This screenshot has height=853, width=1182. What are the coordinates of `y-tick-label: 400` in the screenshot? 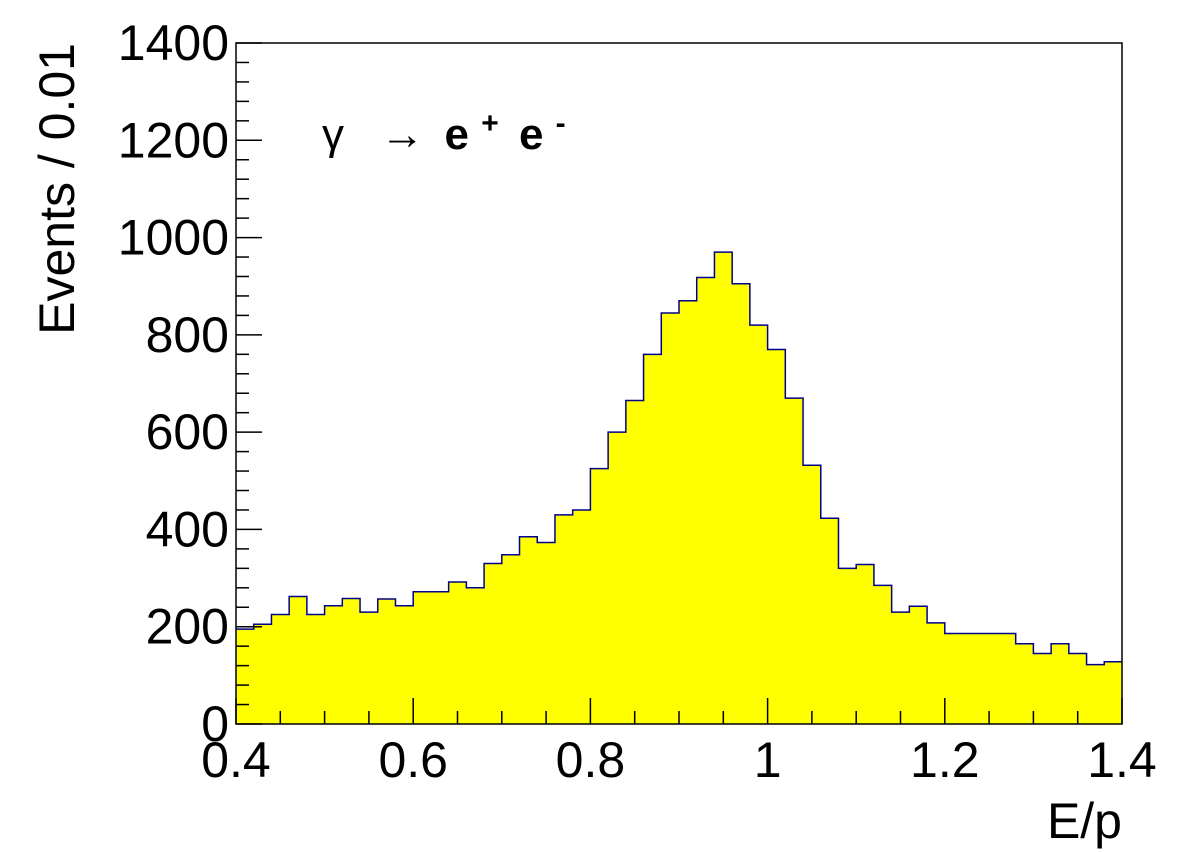 It's located at (187, 529).